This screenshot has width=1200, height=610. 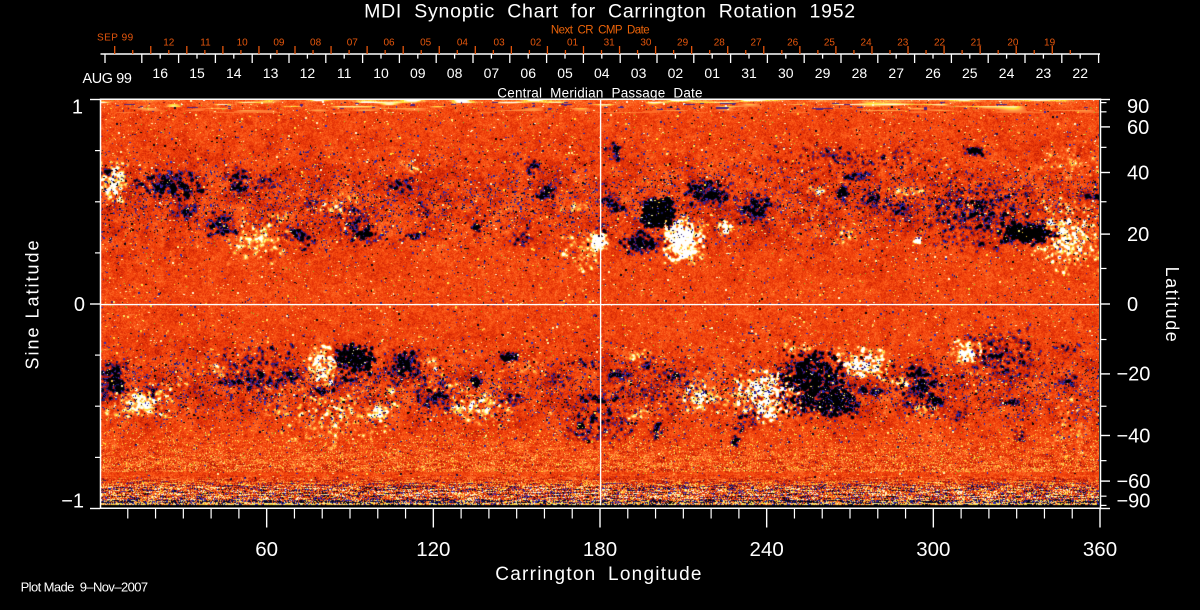 What do you see at coordinates (197, 73) in the screenshot?
I see `svg-text: 15` at bounding box center [197, 73].